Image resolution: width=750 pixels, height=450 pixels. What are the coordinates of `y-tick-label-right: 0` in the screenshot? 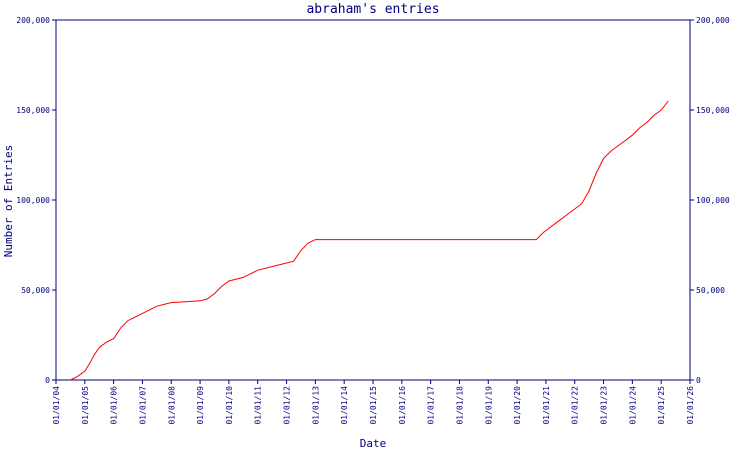 It's located at (698, 380).